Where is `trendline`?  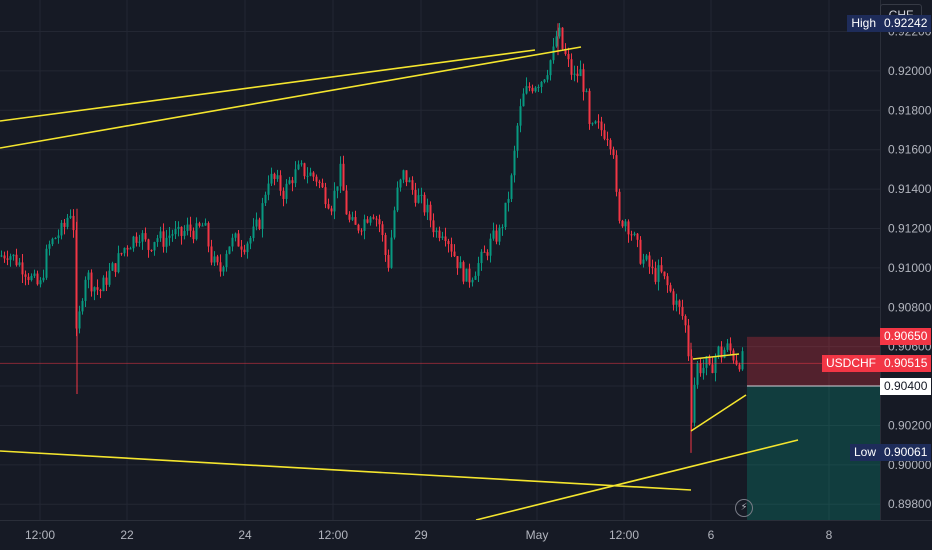 trendline is located at coordinates (637, 480).